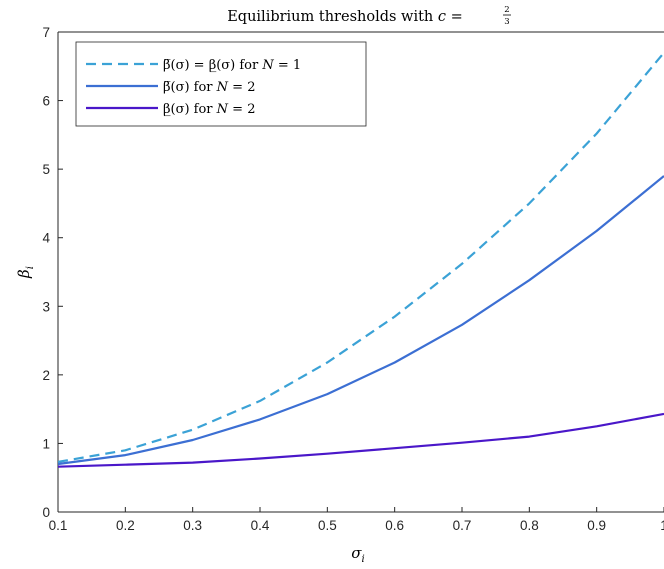 The height and width of the screenshot is (569, 664). I want to click on x-tick-label: 0.8, so click(529, 525).